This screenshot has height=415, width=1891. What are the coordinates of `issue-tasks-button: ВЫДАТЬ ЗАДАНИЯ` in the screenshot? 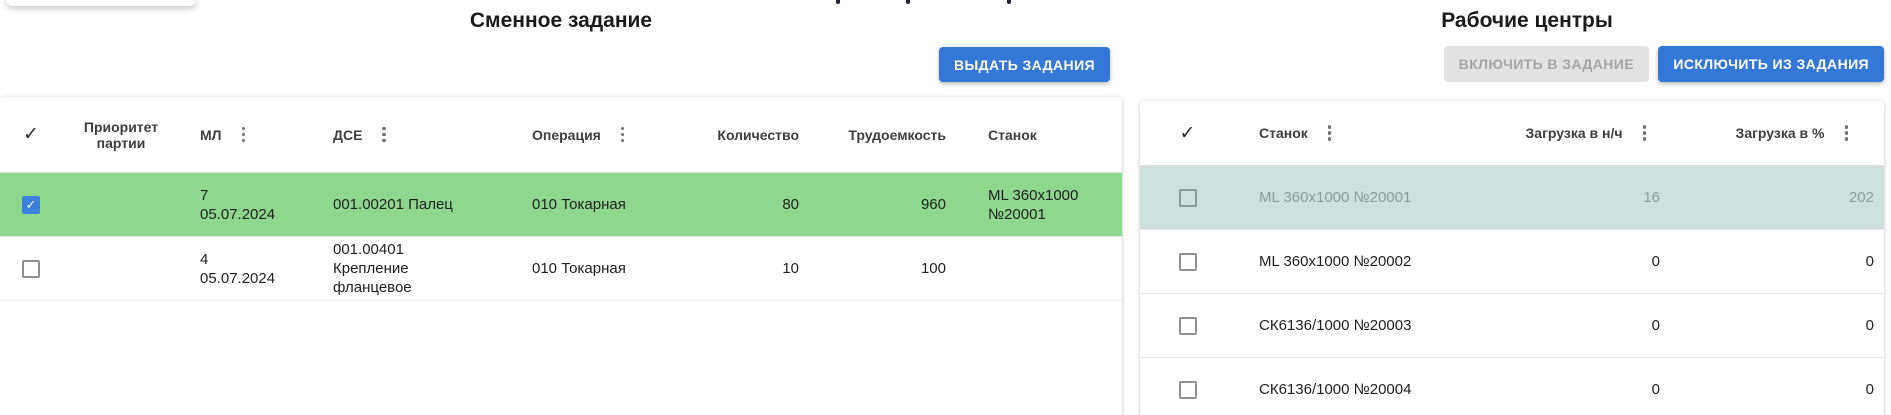 It's located at (1024, 64).